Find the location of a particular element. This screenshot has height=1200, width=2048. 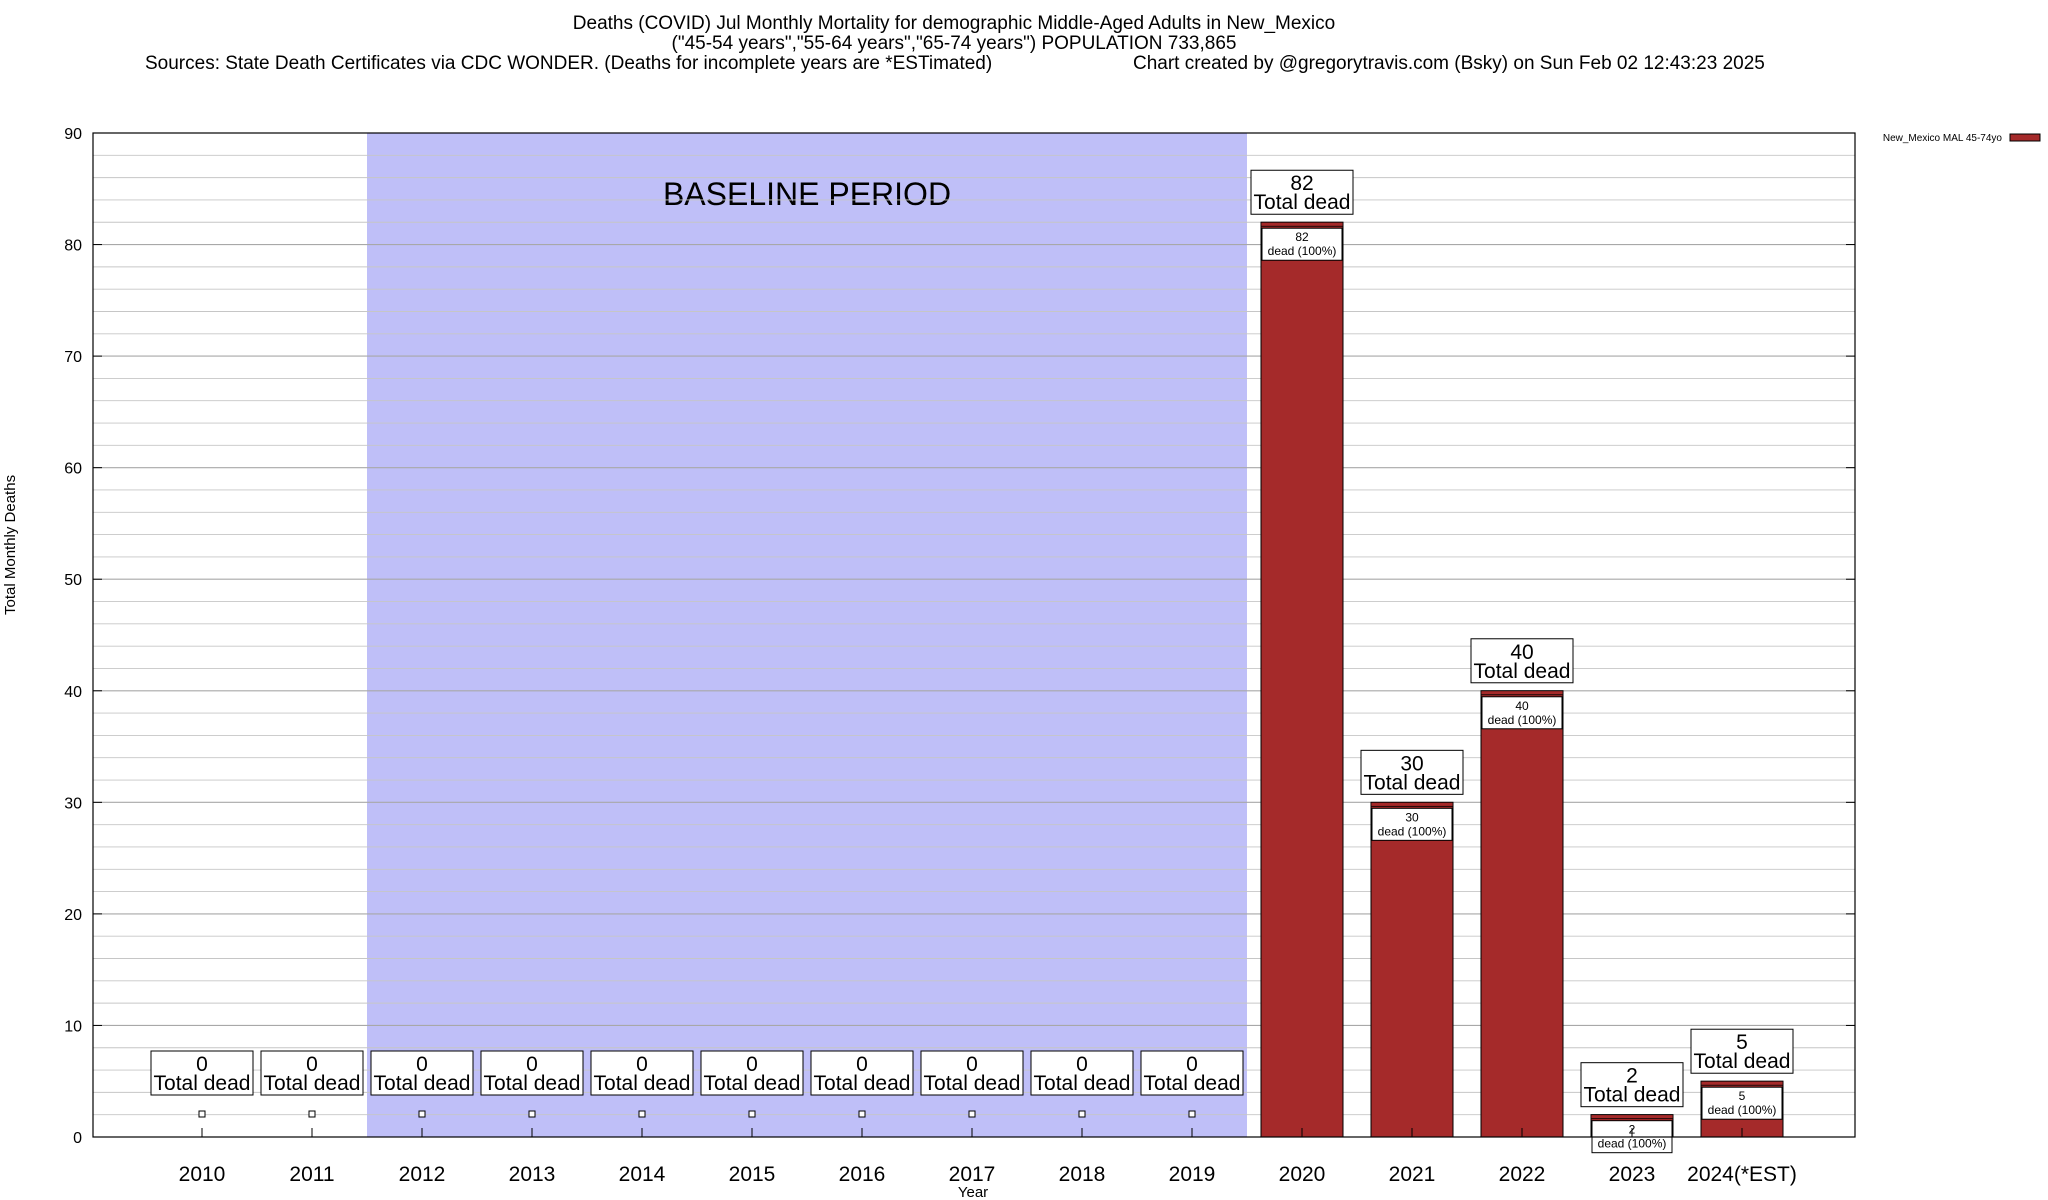

legend-swatch is located at coordinates (2025, 137).